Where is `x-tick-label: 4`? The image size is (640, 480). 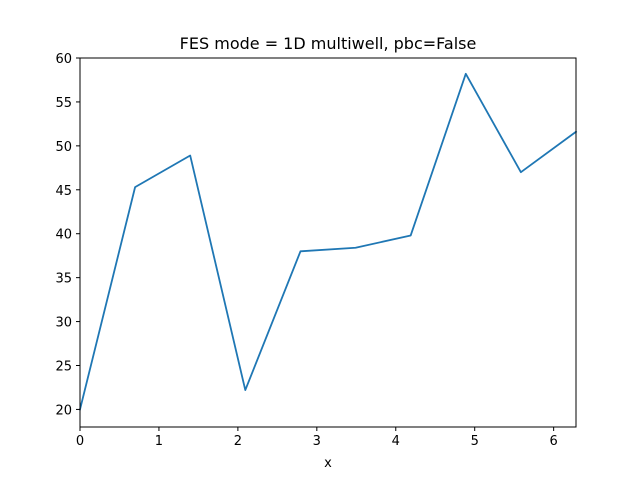
x-tick-label: 4 is located at coordinates (396, 441).